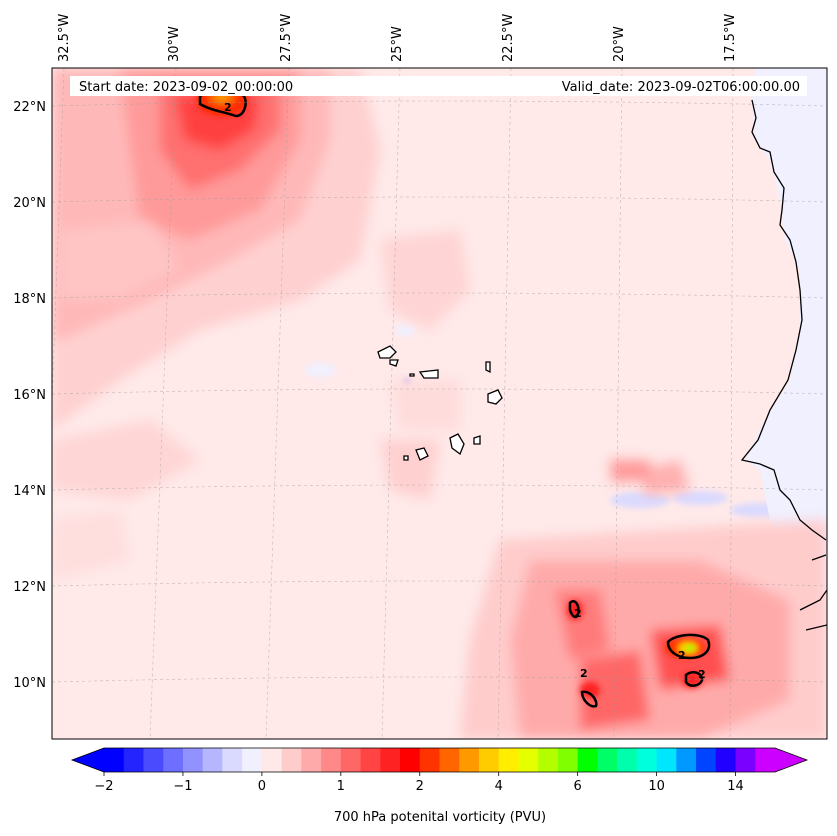  I want to click on coastline-africa, so click(783, 365).